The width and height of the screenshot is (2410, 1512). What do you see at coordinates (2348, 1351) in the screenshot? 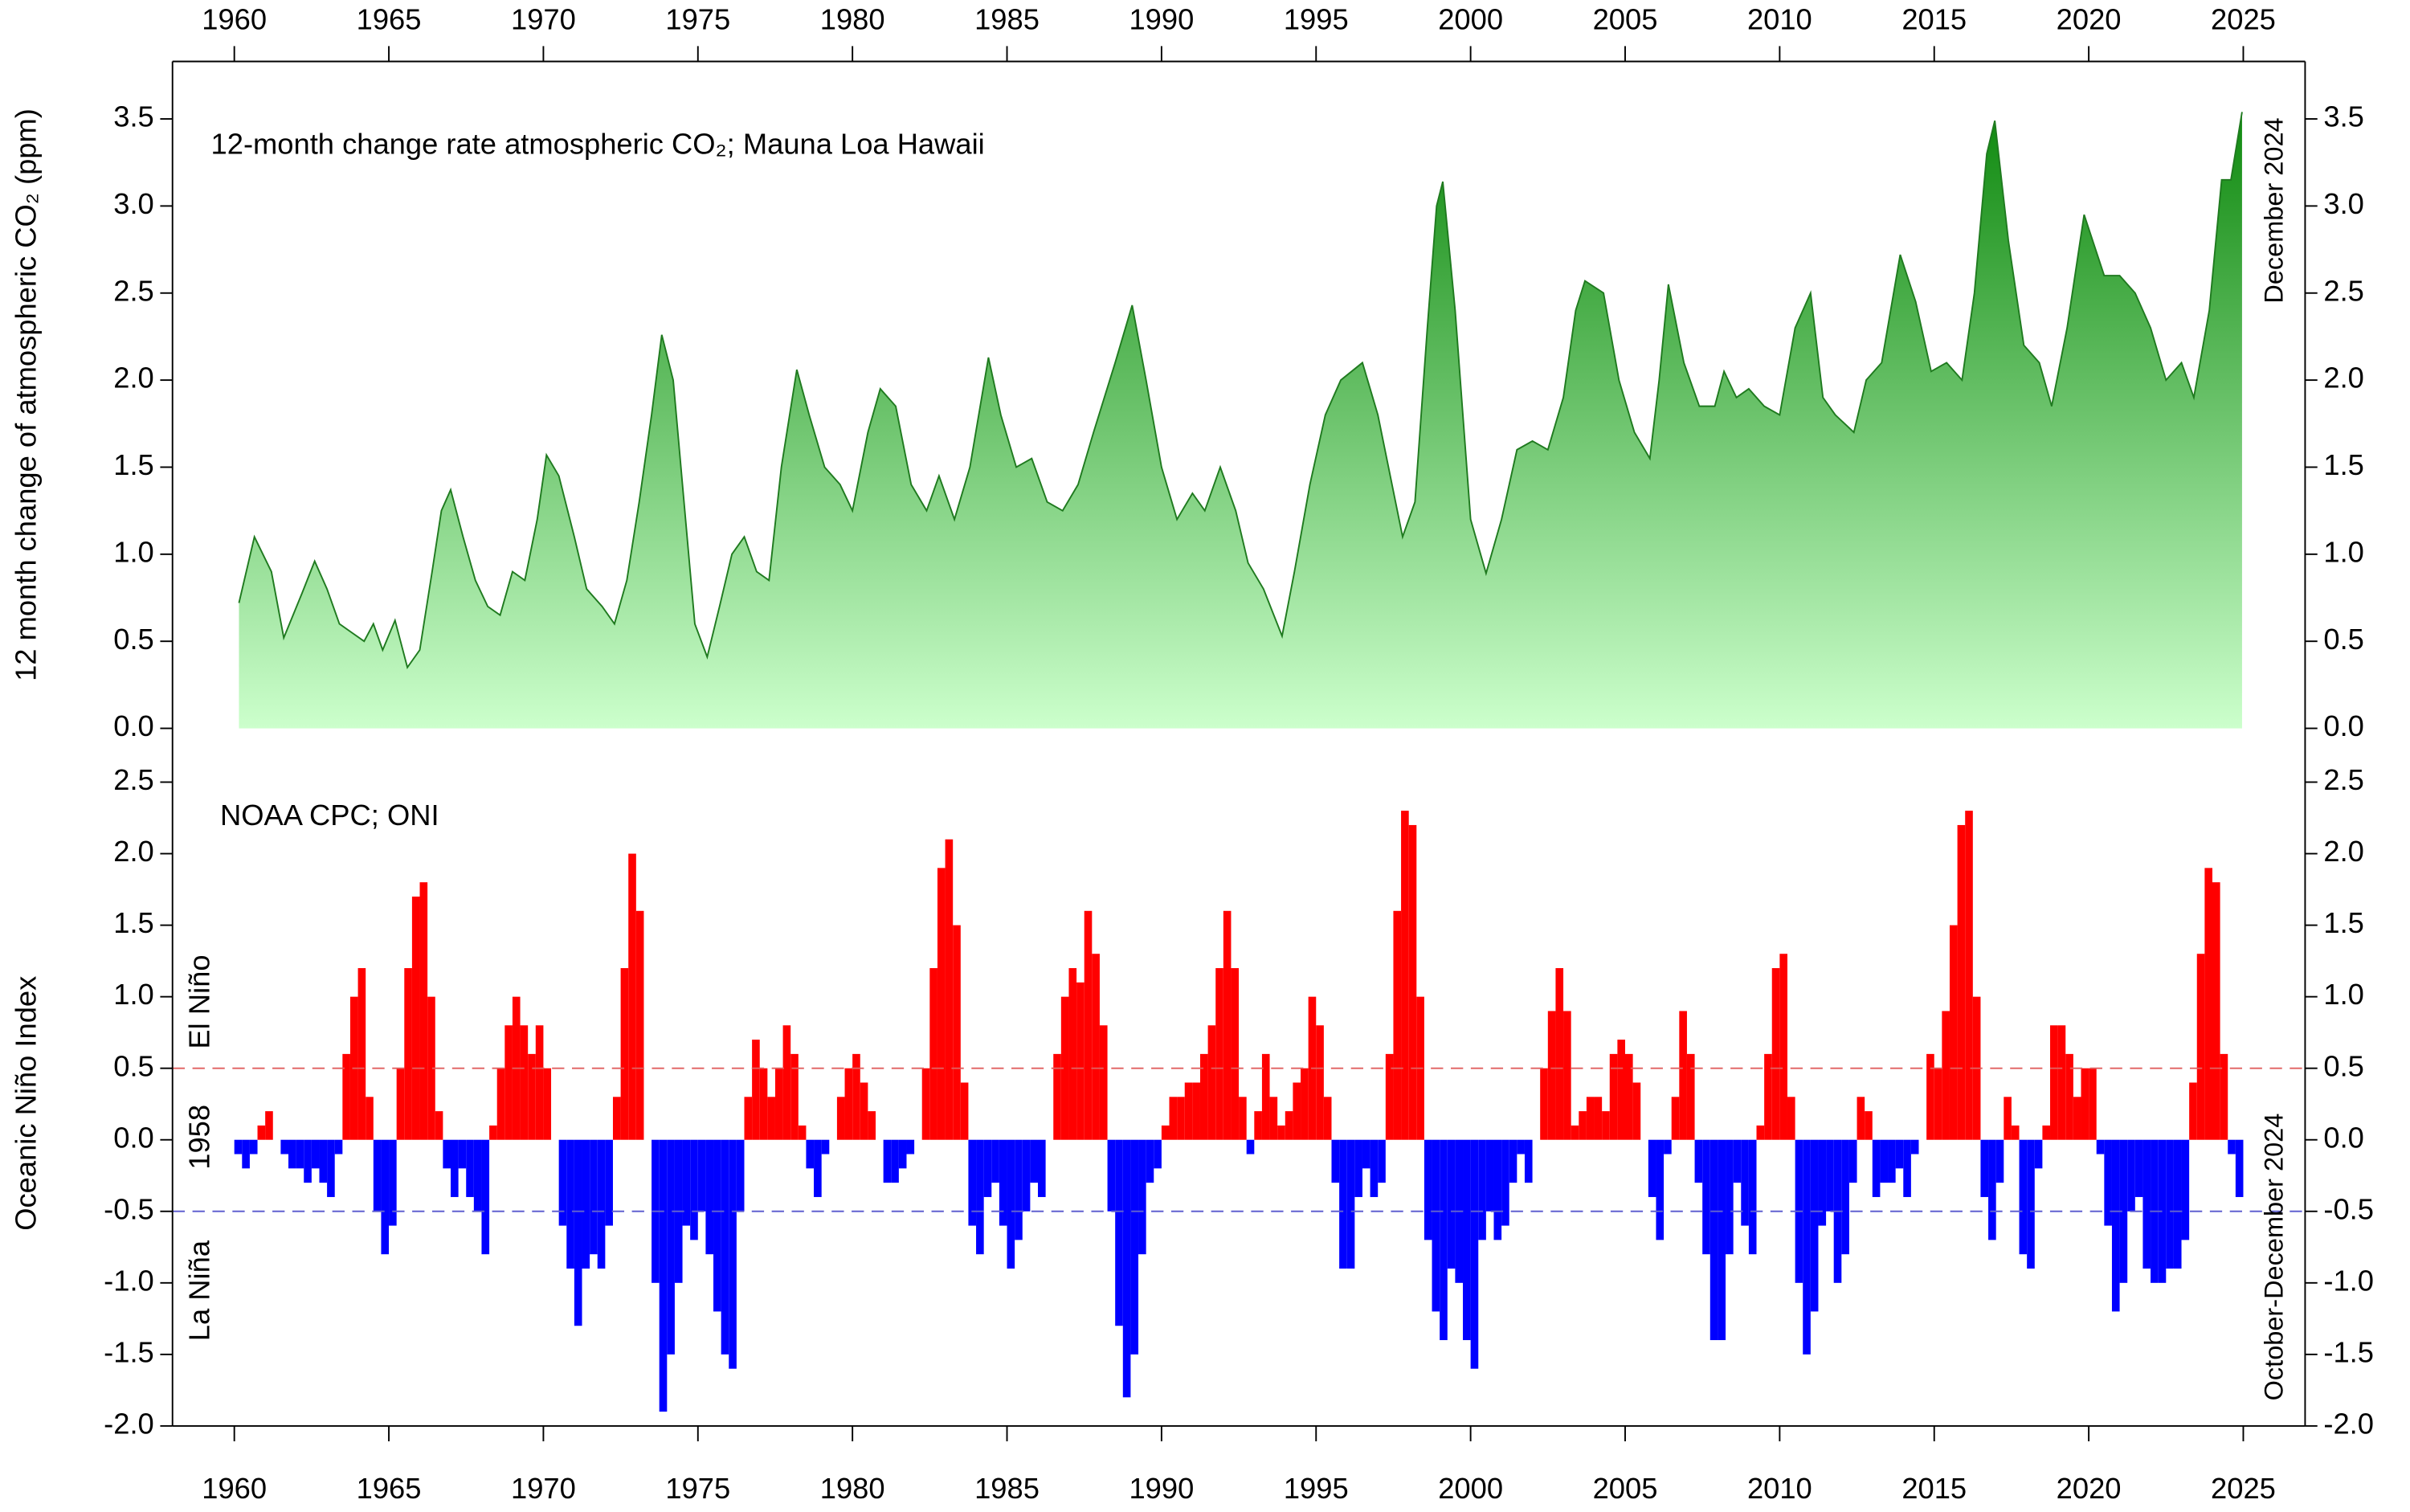
I see `y-tick-label: -1.5` at bounding box center [2348, 1351].